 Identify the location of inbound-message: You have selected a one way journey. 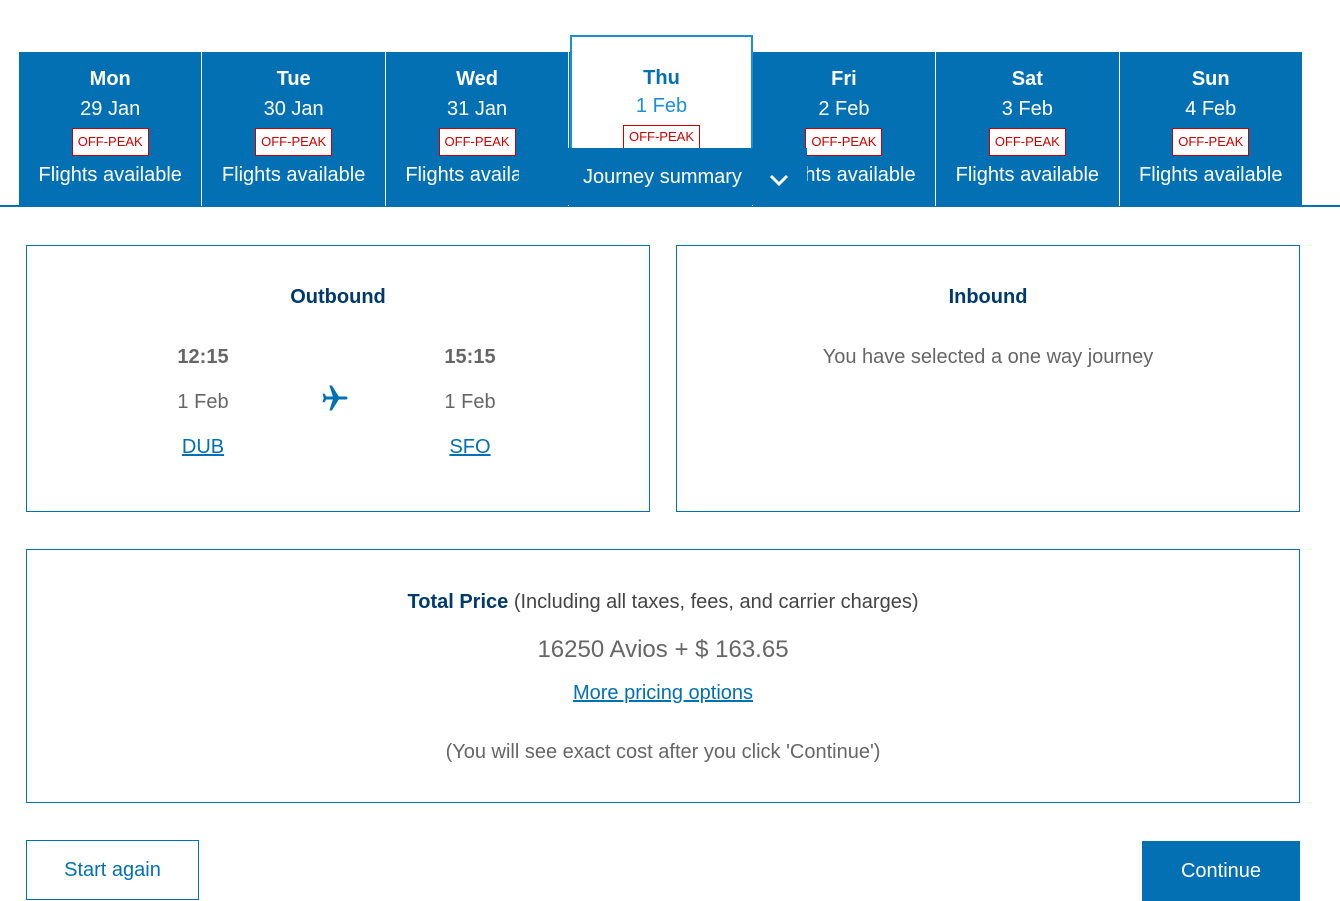
(988, 357).